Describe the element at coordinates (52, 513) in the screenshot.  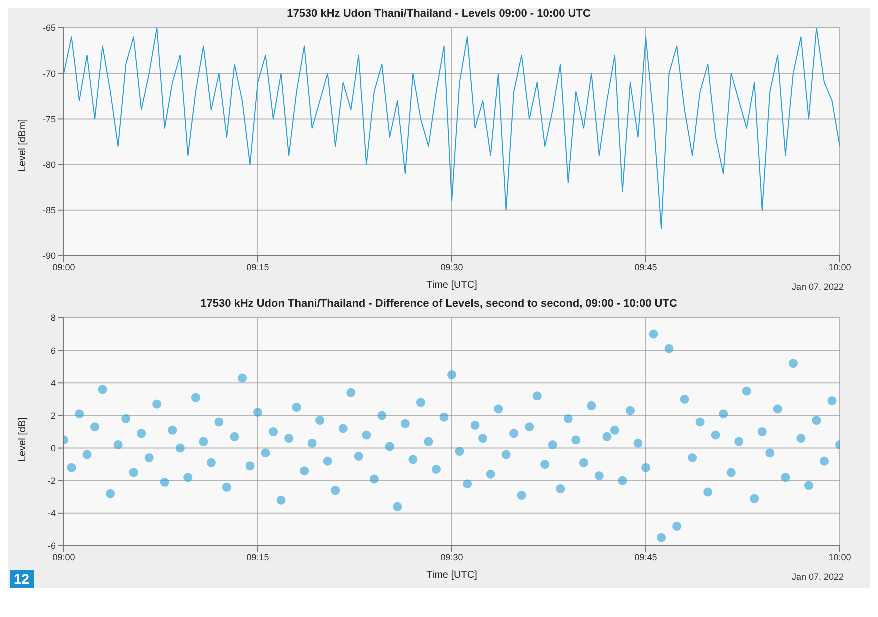
I see `y-tick-label: -4` at that location.